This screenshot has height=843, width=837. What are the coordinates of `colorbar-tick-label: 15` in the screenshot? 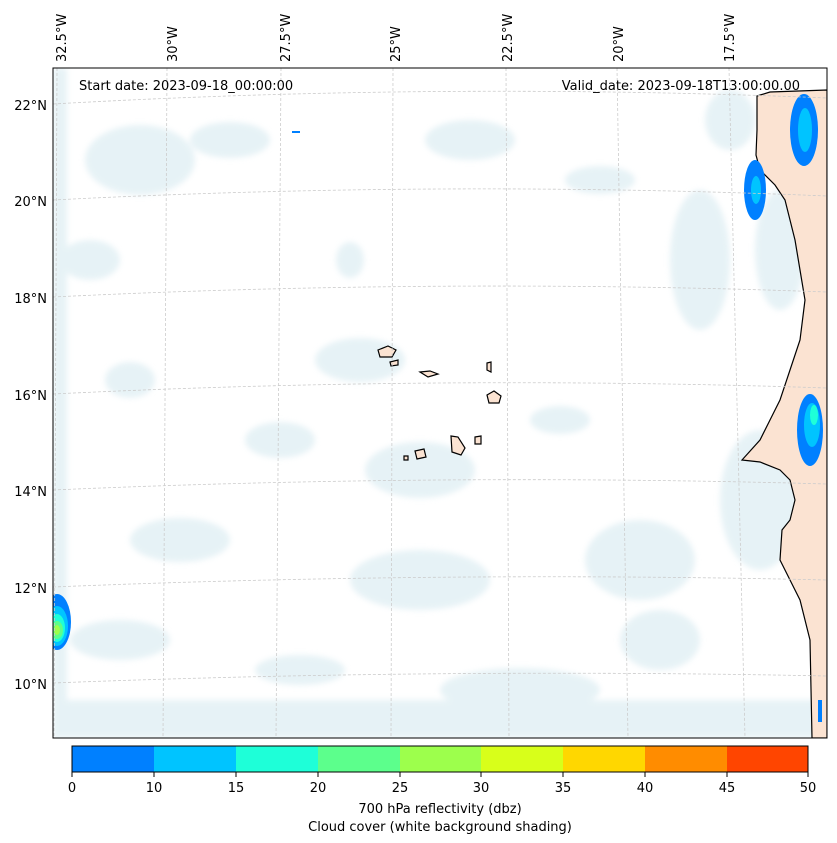 It's located at (236, 788).